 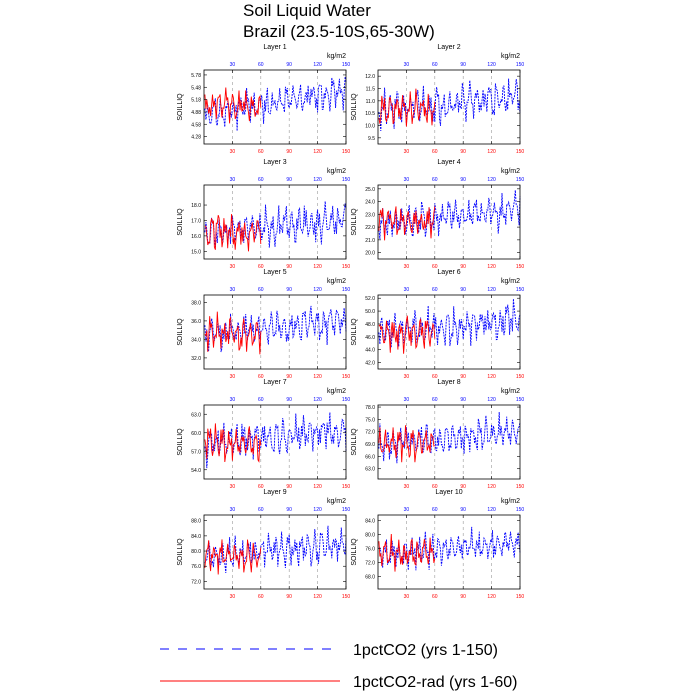 What do you see at coordinates (196, 88) in the screenshot?
I see `y-tick-label: 5.48` at bounding box center [196, 88].